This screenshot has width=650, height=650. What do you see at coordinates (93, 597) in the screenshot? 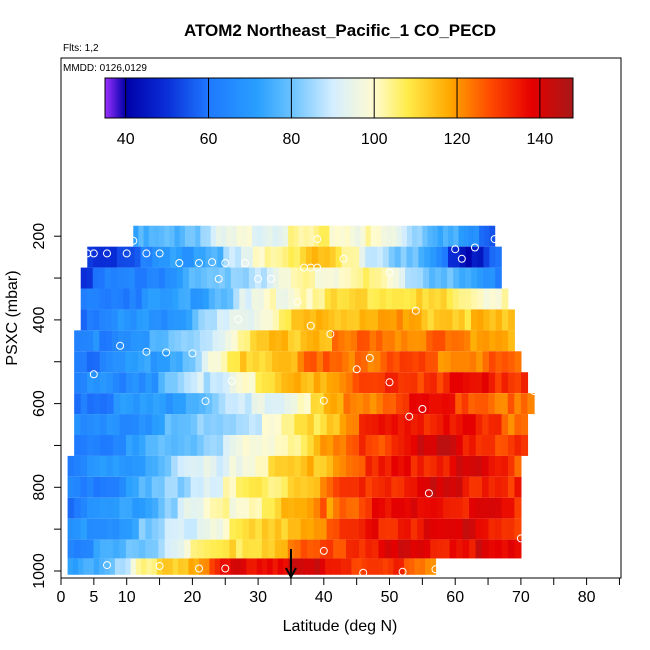
I see `x-tick-label: 5` at bounding box center [93, 597].